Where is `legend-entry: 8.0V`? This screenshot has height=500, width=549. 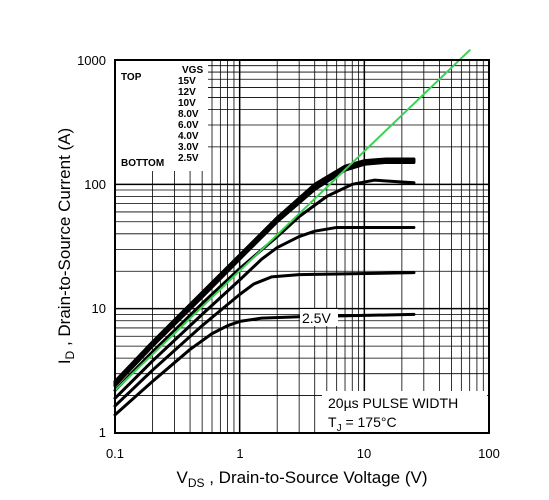
legend-entry: 8.0V is located at coordinates (188, 114).